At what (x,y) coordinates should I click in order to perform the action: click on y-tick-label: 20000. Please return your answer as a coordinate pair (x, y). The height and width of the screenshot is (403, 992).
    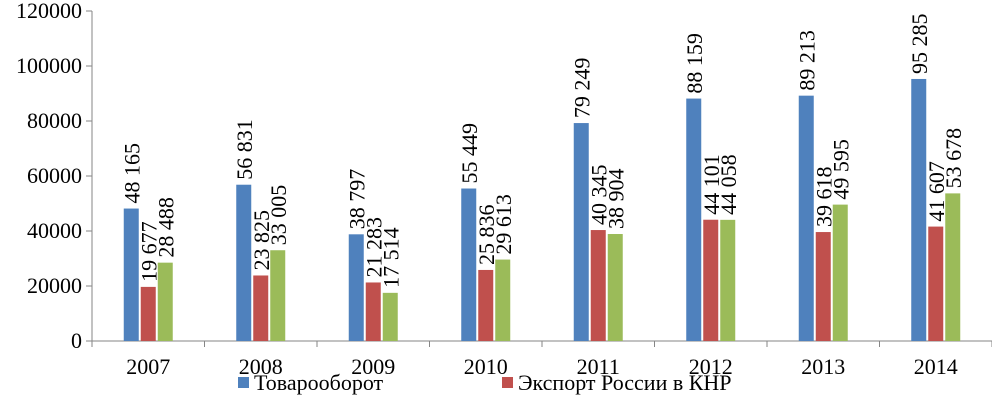
    Looking at the image, I should click on (54, 285).